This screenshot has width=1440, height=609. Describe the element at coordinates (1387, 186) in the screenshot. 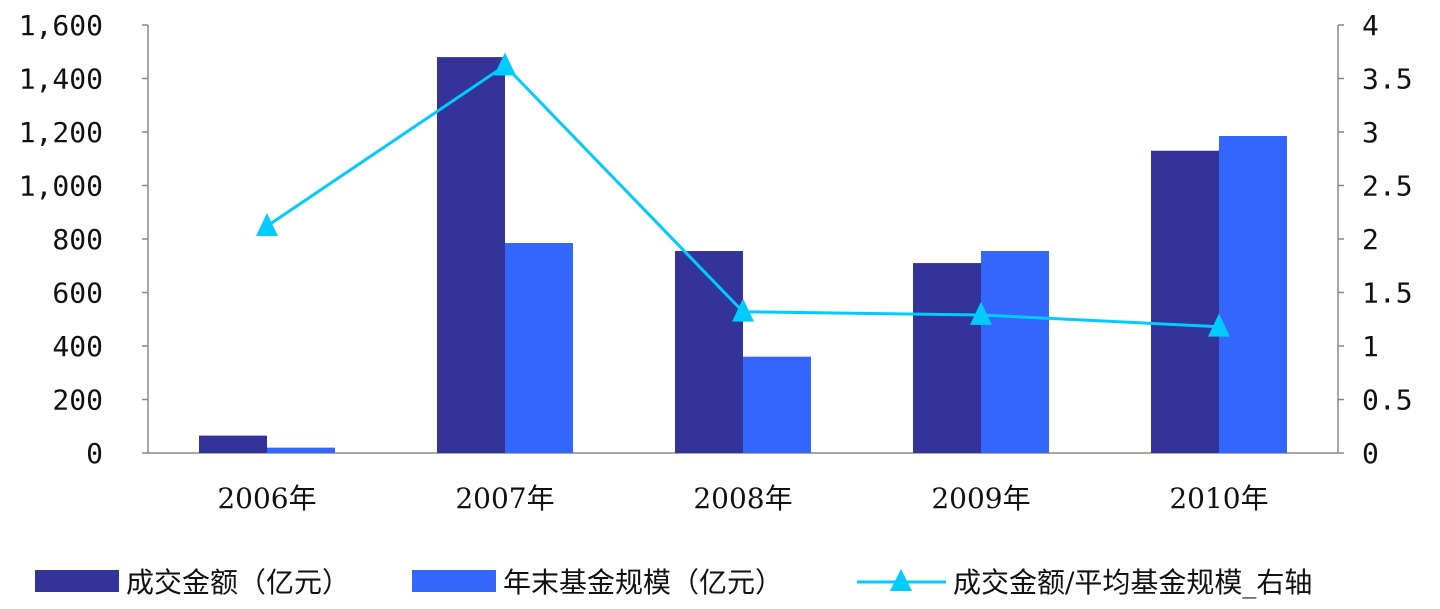

I see `right-axis-tick-label: 2.5` at that location.